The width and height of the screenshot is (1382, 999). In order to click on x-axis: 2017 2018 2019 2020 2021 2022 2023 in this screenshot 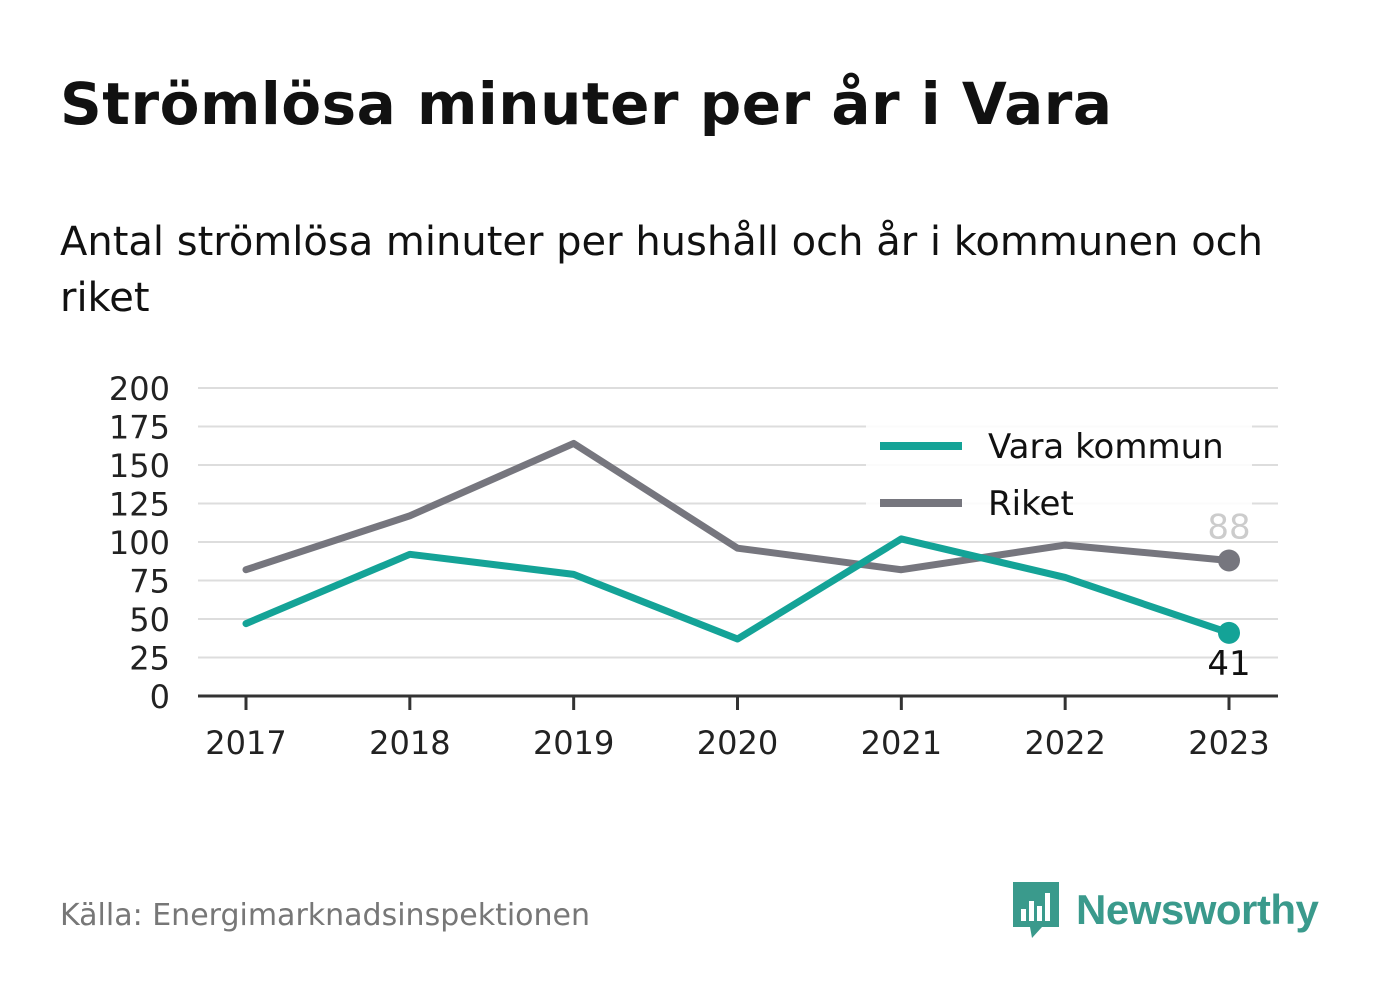, I will do `click(738, 728)`.